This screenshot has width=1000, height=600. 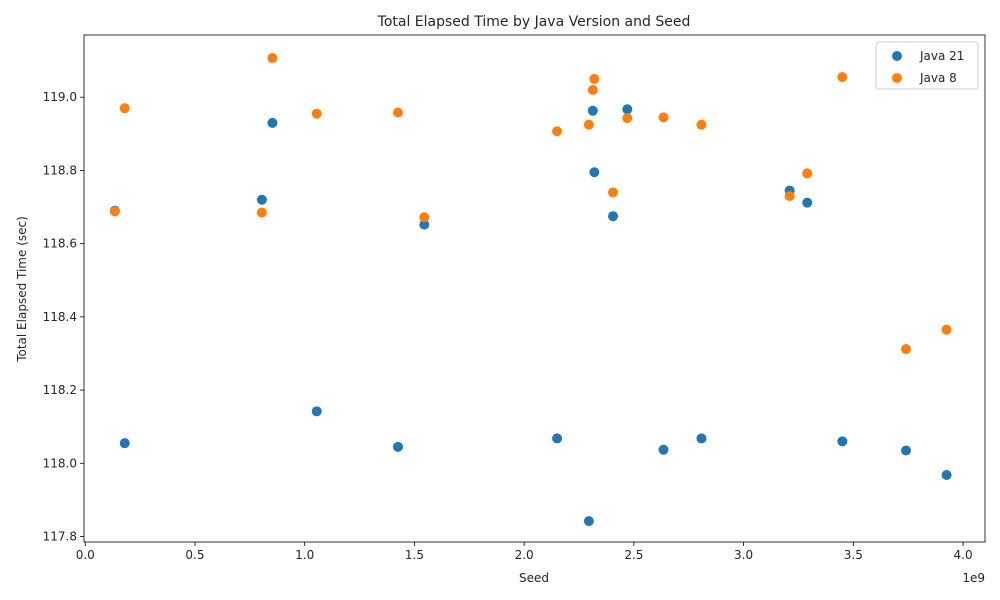 What do you see at coordinates (60, 390) in the screenshot?
I see `y-tick-label: 118.2` at bounding box center [60, 390].